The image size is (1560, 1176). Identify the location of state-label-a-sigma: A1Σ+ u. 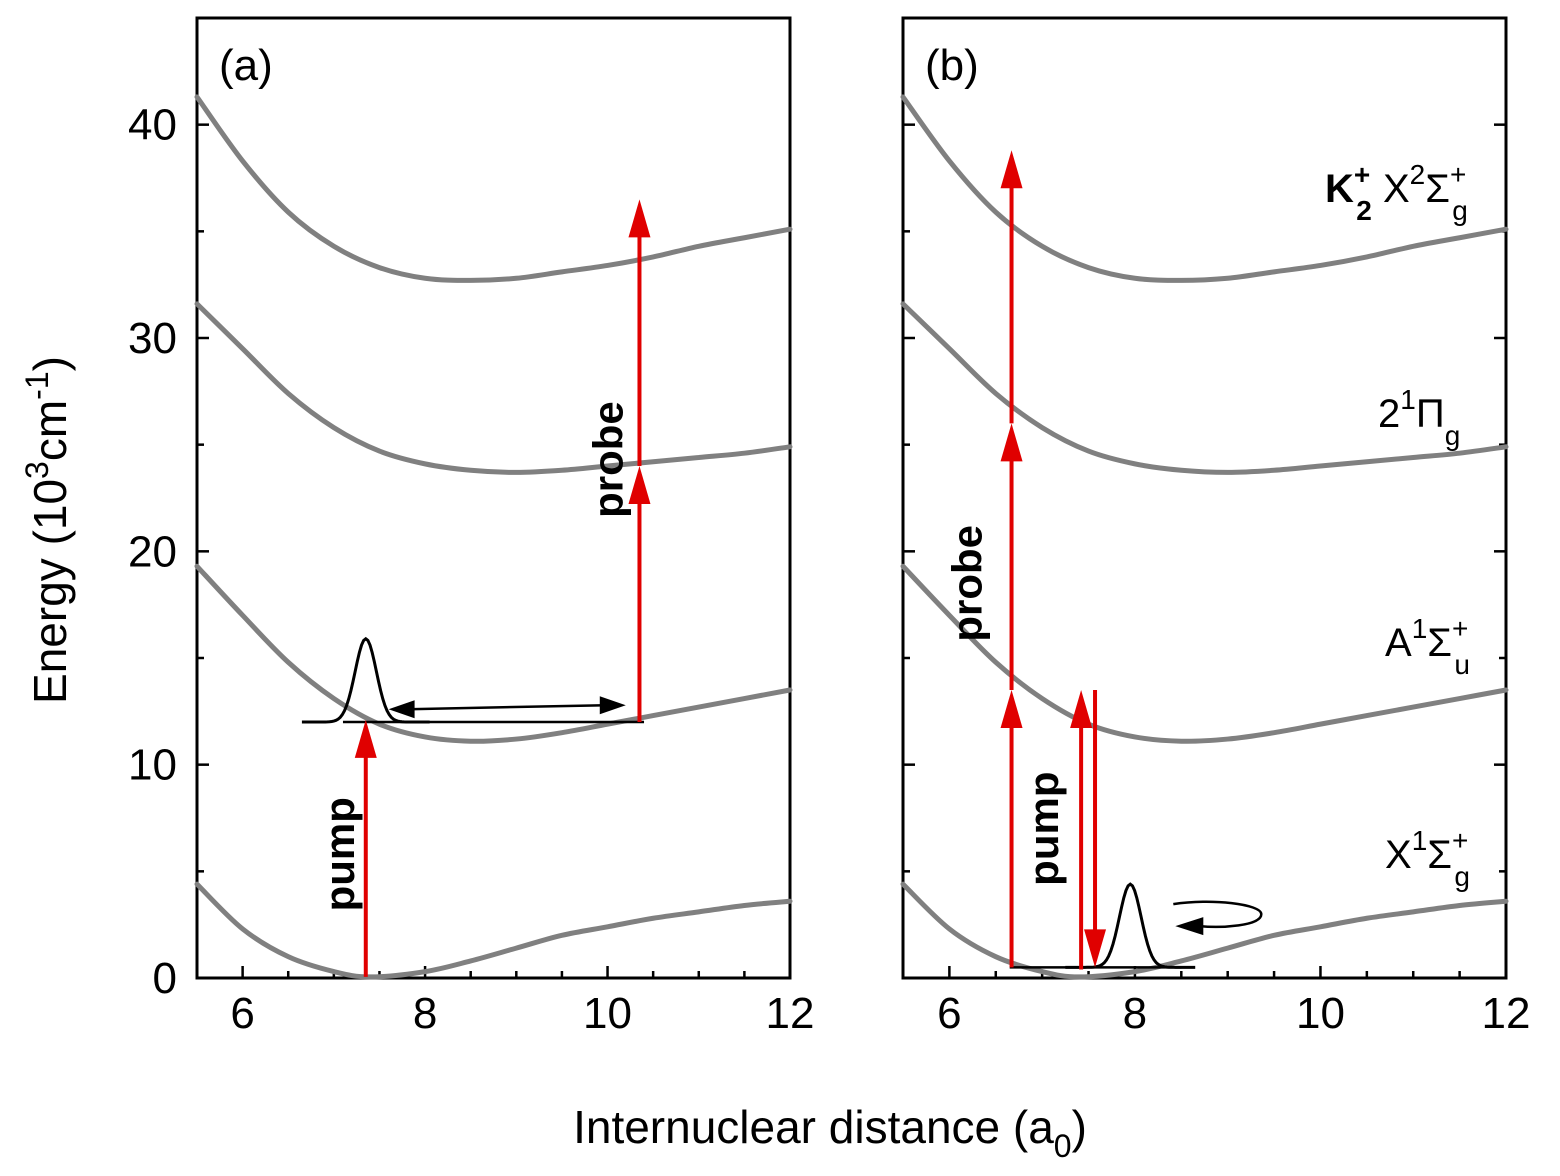
(1427, 646).